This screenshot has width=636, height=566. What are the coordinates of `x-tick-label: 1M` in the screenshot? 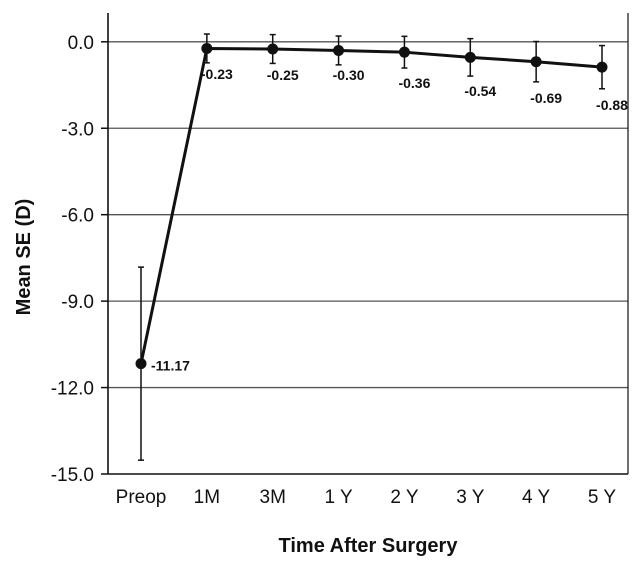 It's located at (207, 497).